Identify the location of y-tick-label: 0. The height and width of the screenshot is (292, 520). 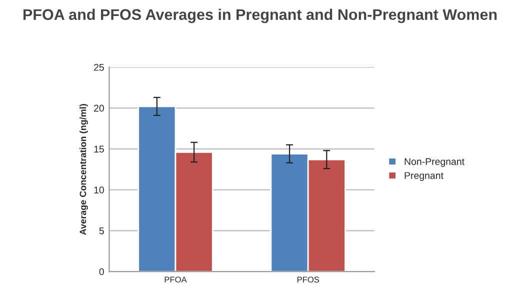
(101, 272).